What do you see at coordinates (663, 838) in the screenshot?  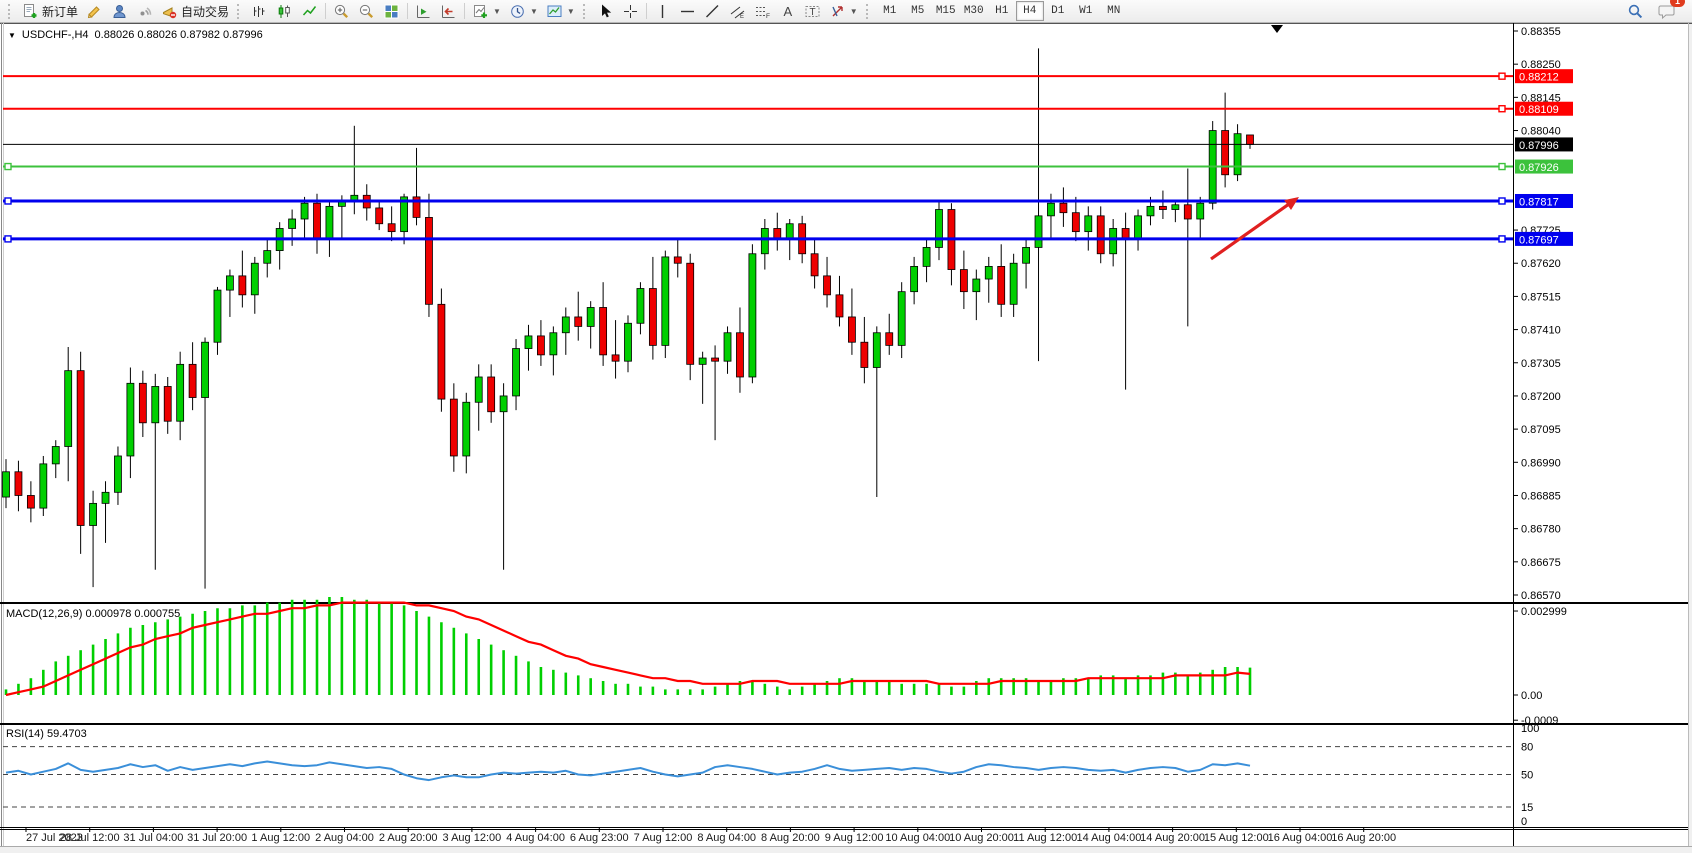 I see `time-axis-label: 7 Aug 12:00` at bounding box center [663, 838].